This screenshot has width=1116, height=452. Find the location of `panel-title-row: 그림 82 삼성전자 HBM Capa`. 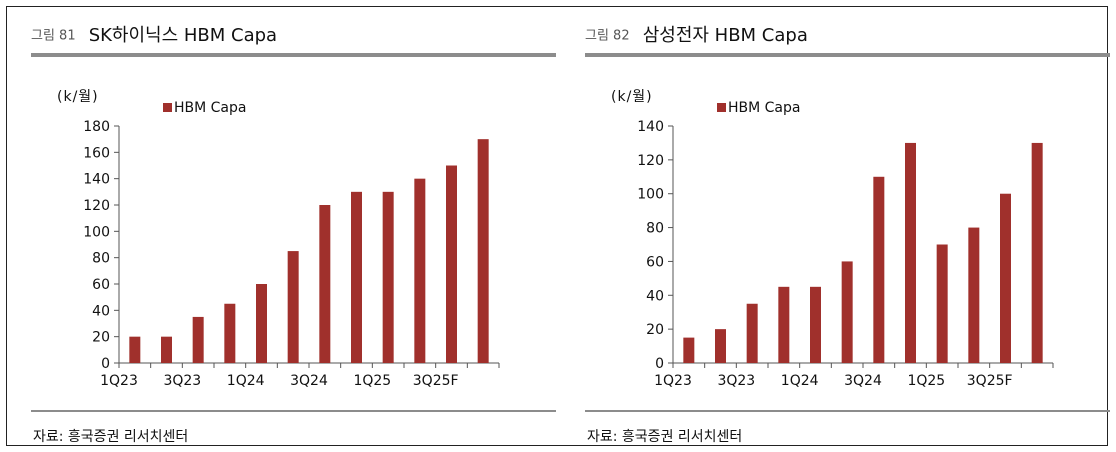

panel-title-row: 그림 82 삼성전자 HBM Capa is located at coordinates (696, 34).